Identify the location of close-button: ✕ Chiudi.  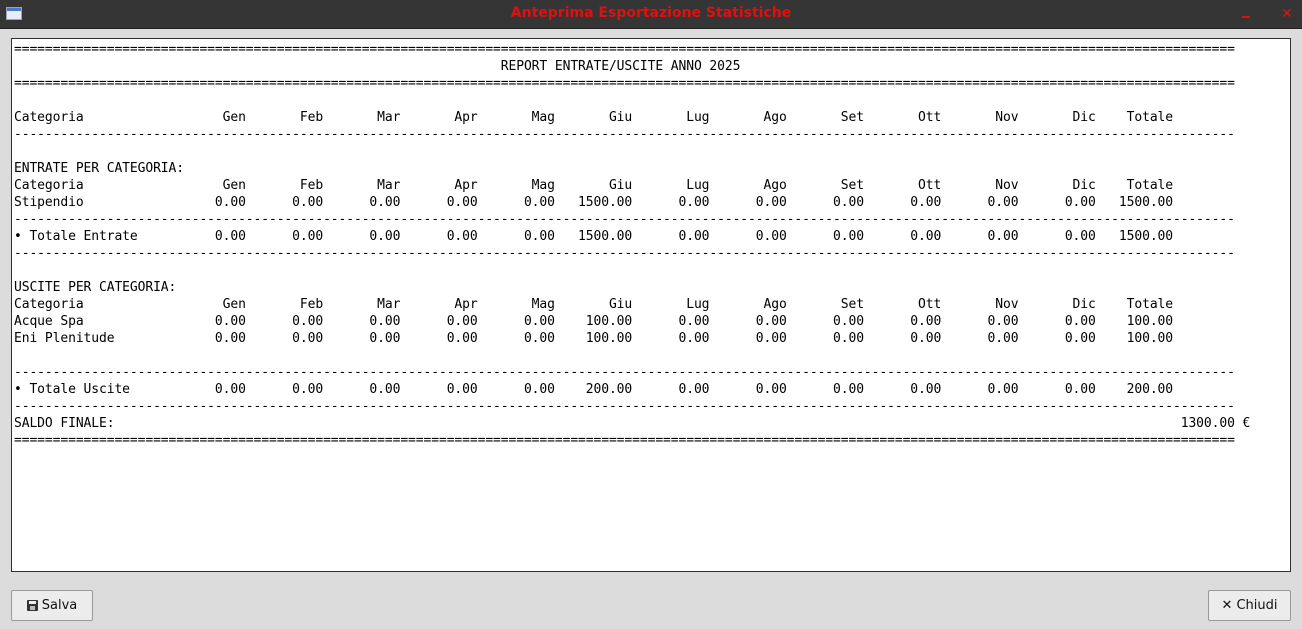
(1249, 605).